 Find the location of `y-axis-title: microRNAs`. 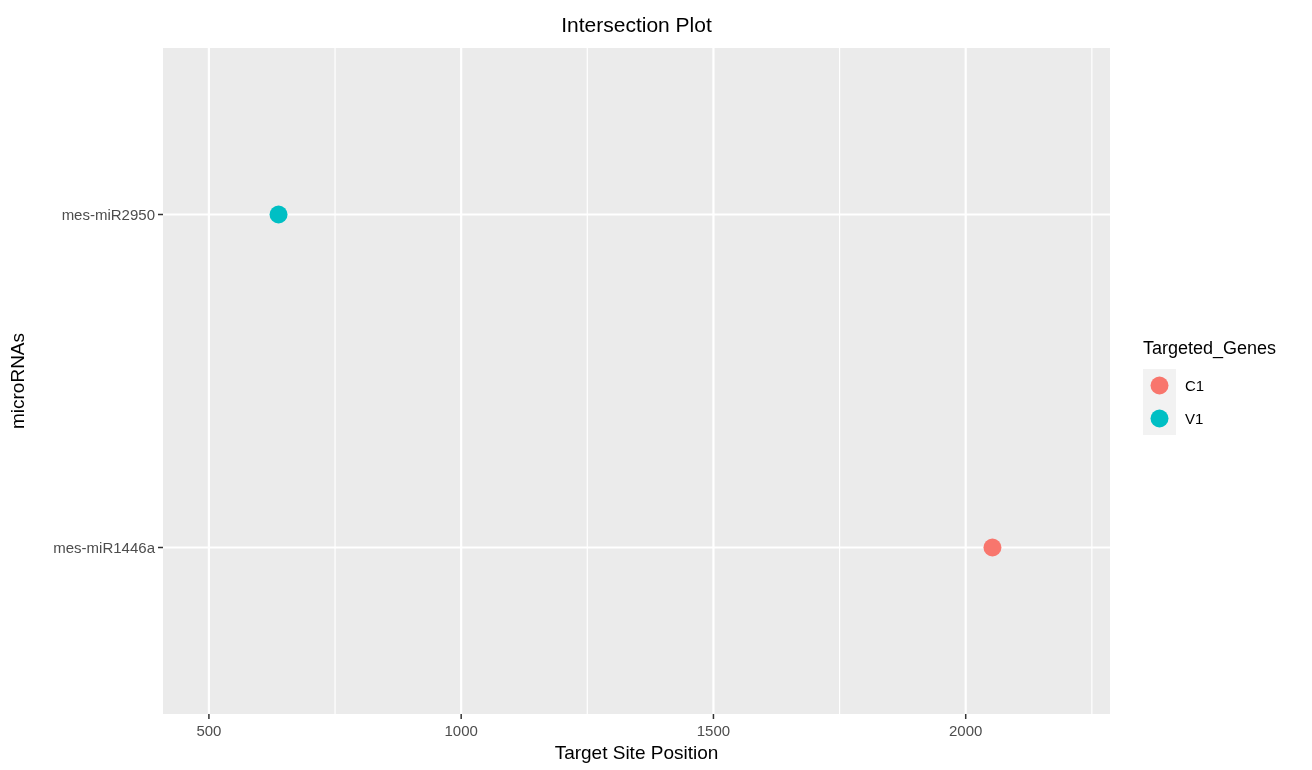

y-axis-title: microRNAs is located at coordinates (17, 381).